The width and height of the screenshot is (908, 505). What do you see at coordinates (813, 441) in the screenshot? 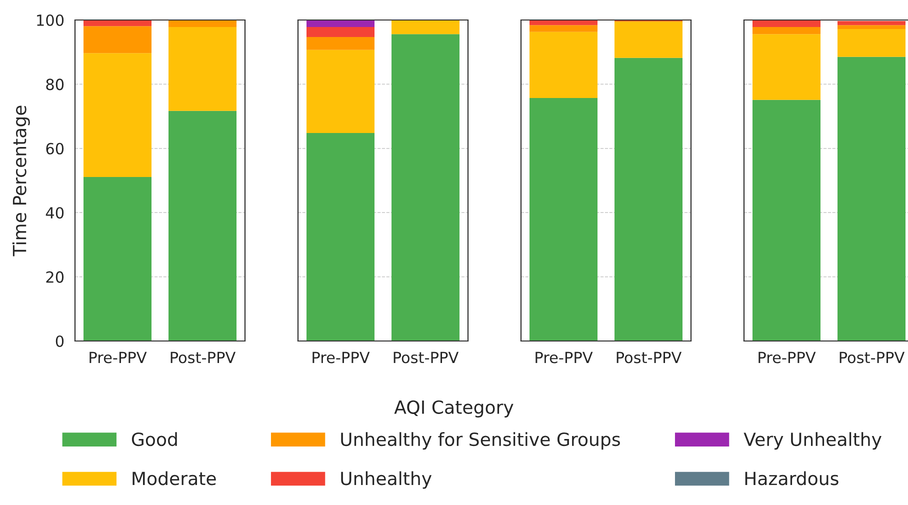
I see `legend-label: Very Unhealthy` at bounding box center [813, 441].